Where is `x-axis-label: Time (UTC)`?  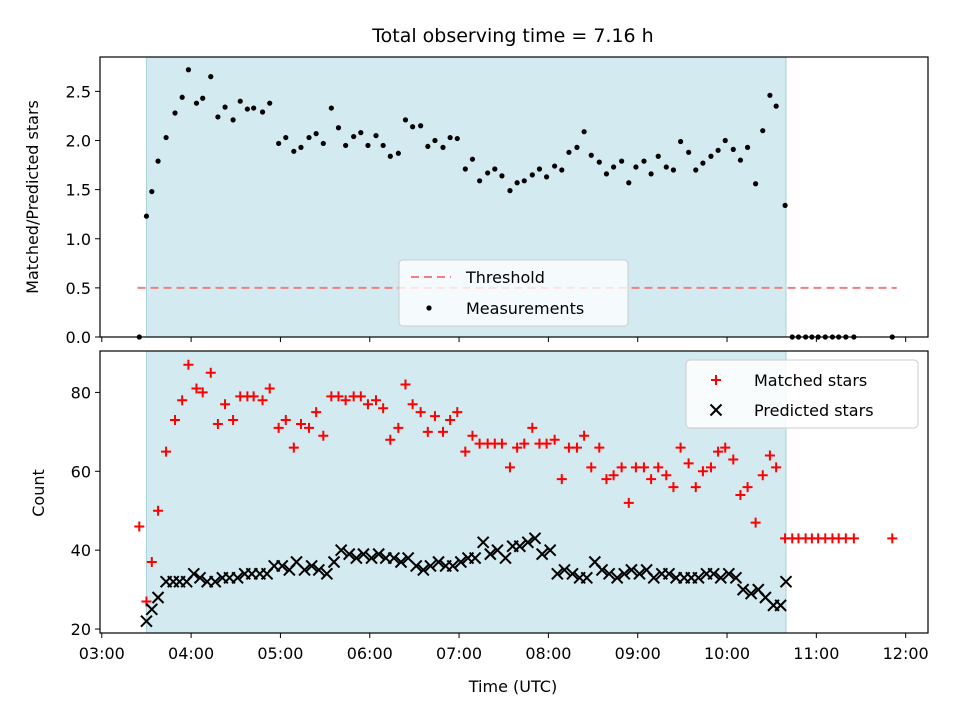 x-axis-label: Time (UTC) is located at coordinates (512, 686).